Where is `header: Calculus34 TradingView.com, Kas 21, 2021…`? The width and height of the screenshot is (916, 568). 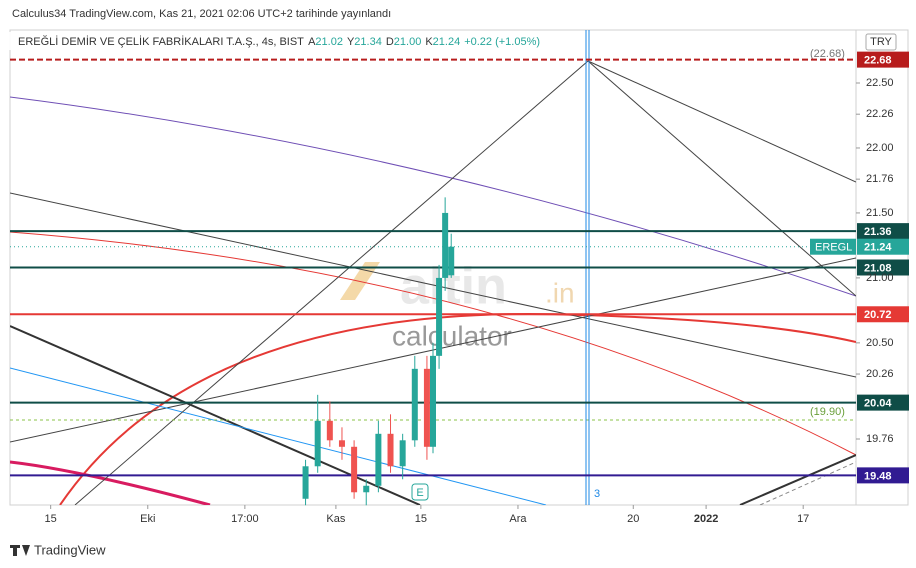 header: Calculus34 TradingView.com, Kas 21, 2021… is located at coordinates (201, 14).